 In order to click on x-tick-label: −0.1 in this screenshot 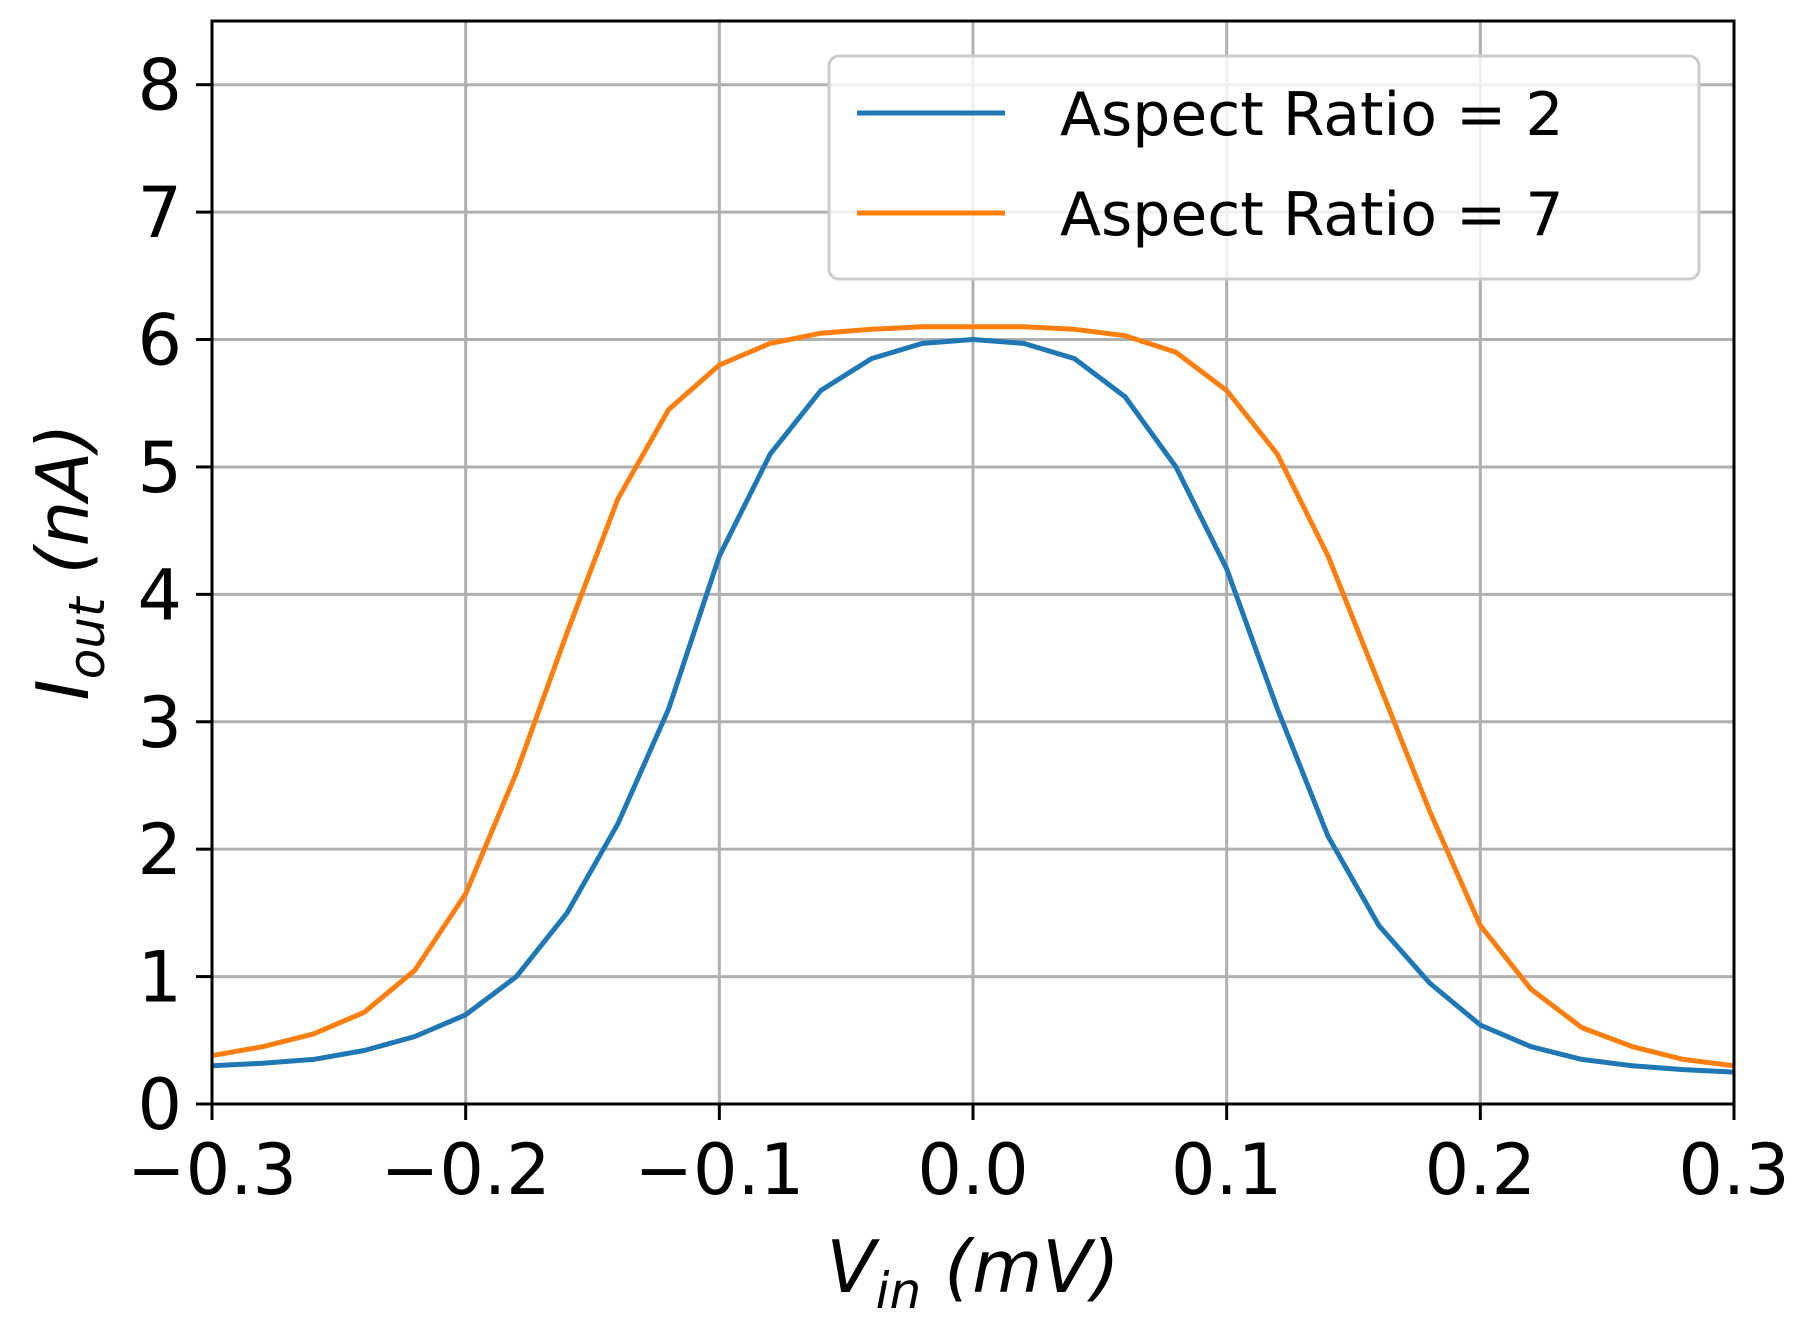, I will do `click(719, 1170)`.